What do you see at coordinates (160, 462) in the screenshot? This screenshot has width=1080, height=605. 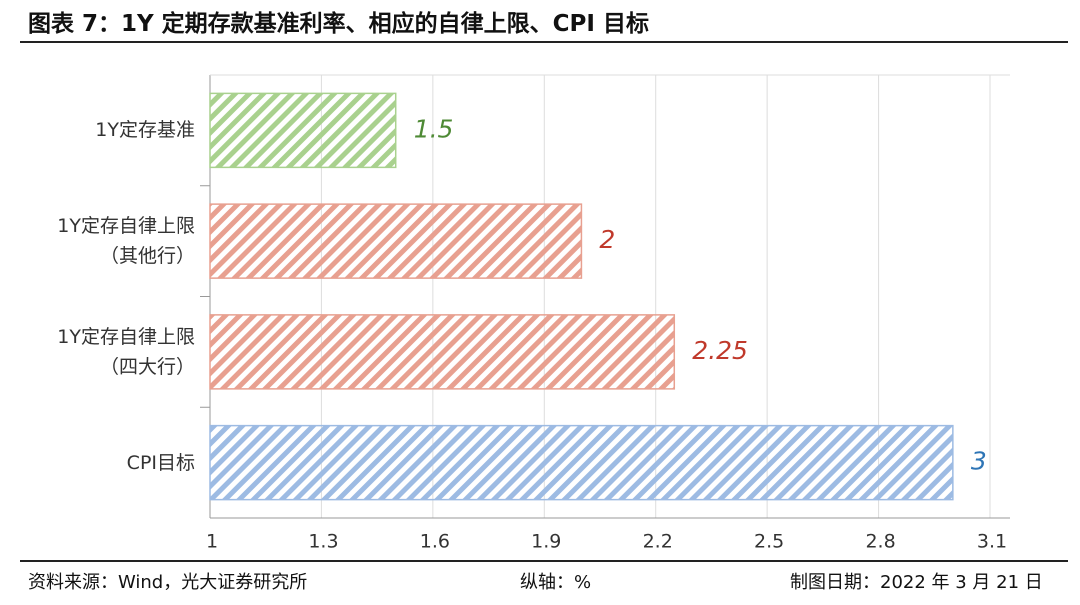 I see `y-tick-label: CPI目标` at bounding box center [160, 462].